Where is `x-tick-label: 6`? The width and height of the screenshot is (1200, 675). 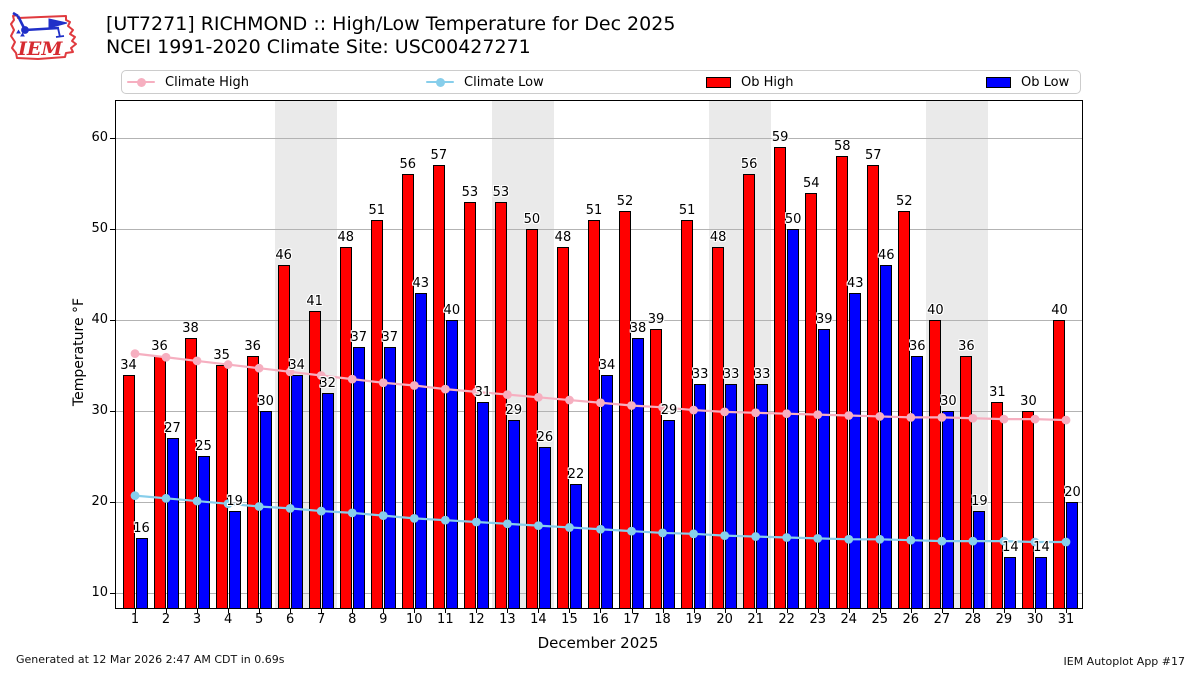 x-tick-label: 6 is located at coordinates (290, 619).